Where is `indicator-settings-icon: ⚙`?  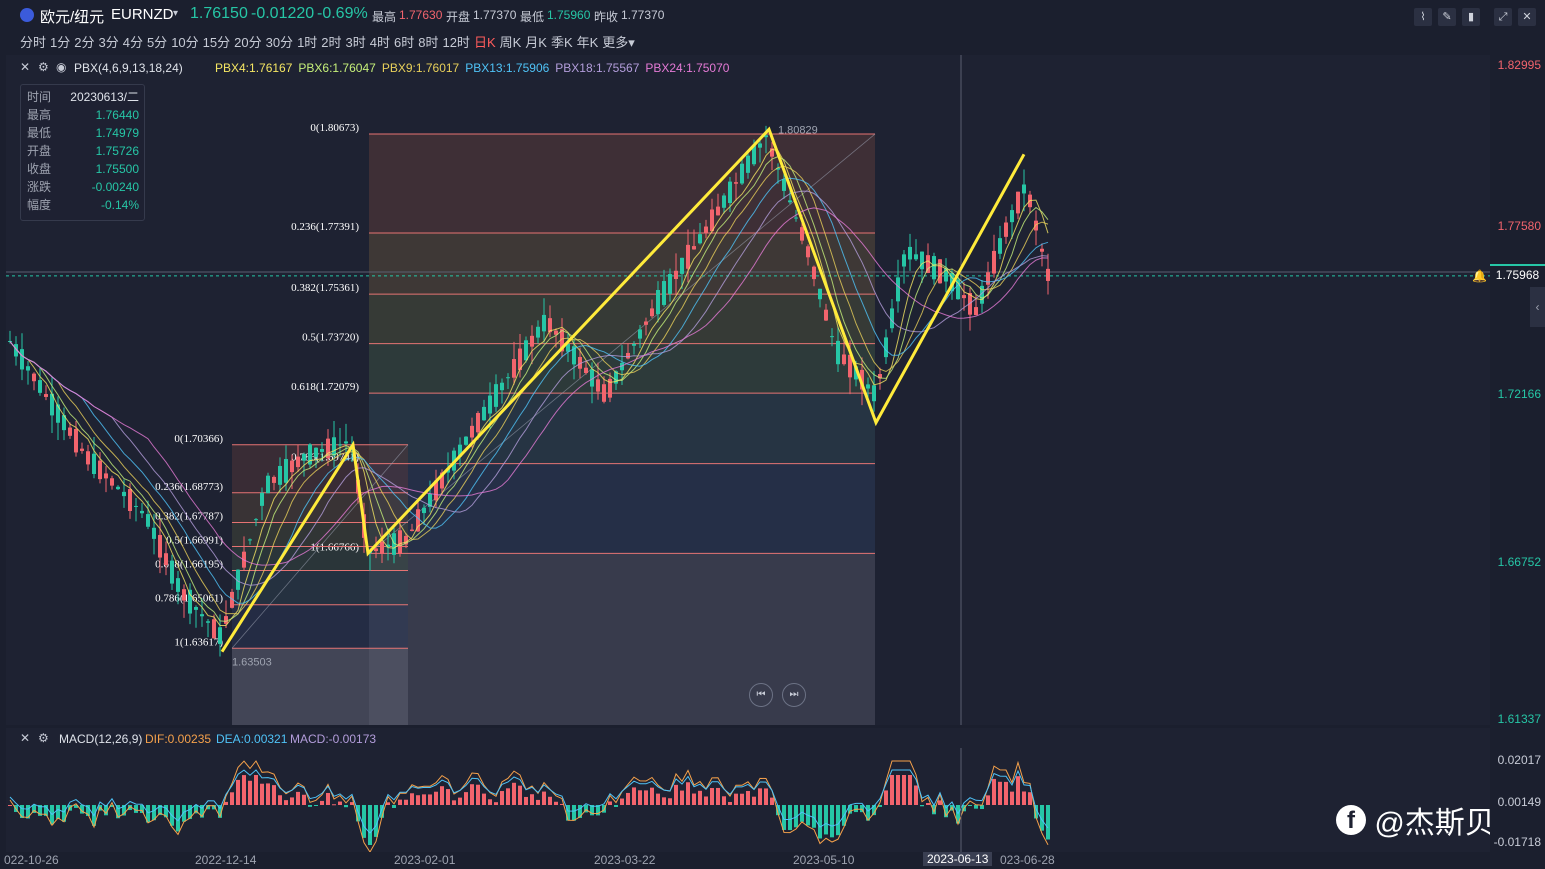 indicator-settings-icon: ⚙ is located at coordinates (43, 67).